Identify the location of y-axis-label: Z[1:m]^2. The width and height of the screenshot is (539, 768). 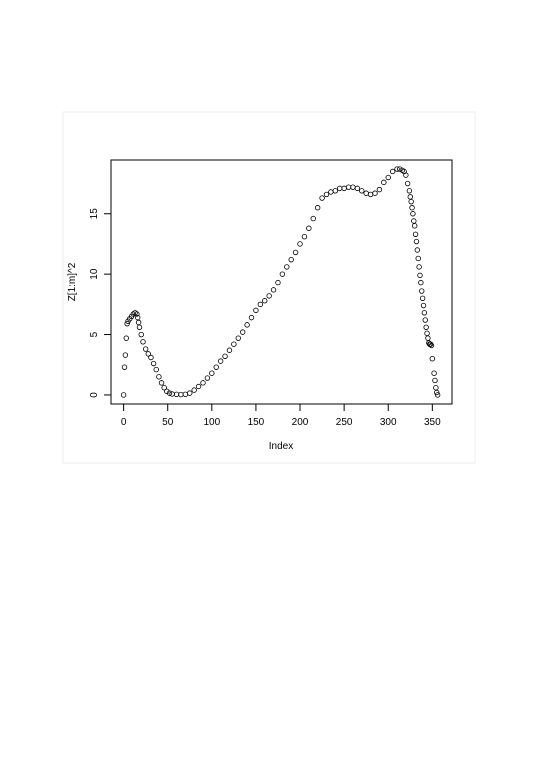
(72, 281).